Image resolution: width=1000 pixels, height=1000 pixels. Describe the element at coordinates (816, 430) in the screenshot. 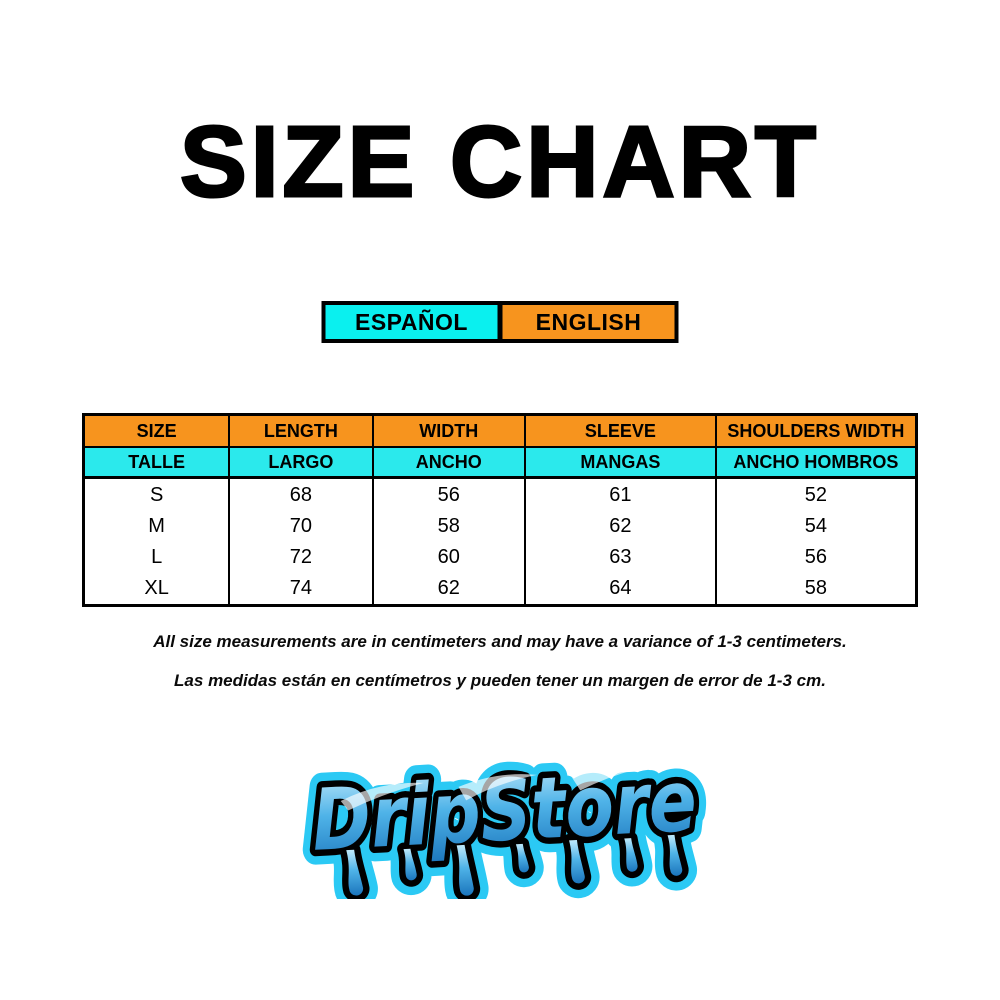

I see `header-cell-shoulders-width: SHOULDERS WIDTH` at that location.